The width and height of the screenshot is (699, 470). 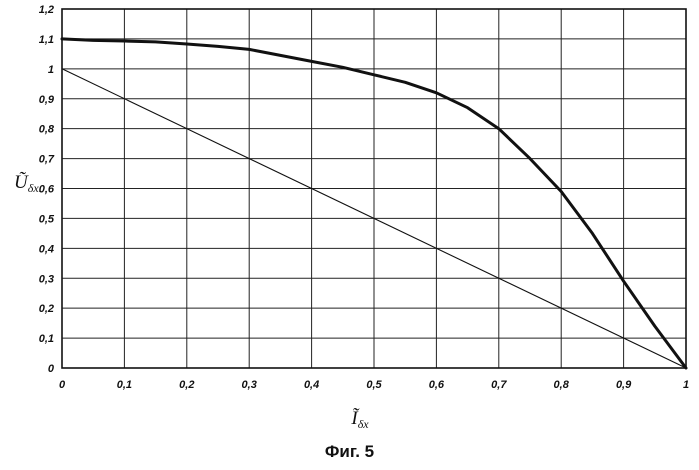 I want to click on x-tick-label: 0,1, so click(x=124, y=385).